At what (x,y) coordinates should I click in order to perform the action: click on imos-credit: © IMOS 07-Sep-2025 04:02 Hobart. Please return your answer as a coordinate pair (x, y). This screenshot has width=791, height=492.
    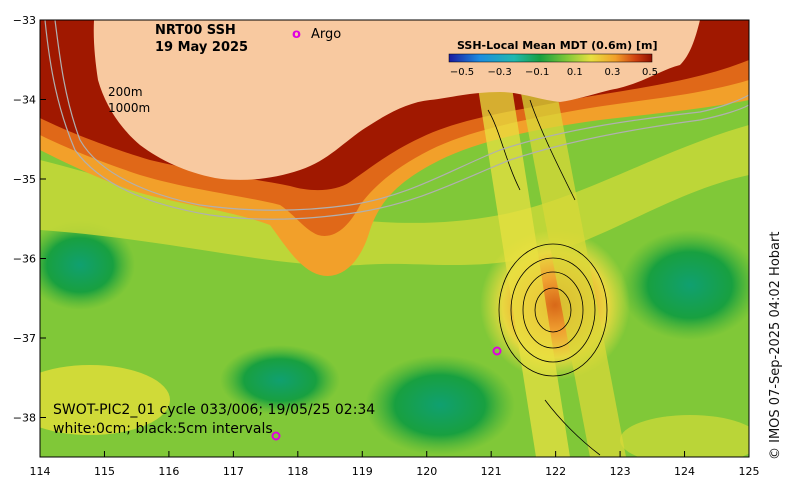
    Looking at the image, I should click on (775, 345).